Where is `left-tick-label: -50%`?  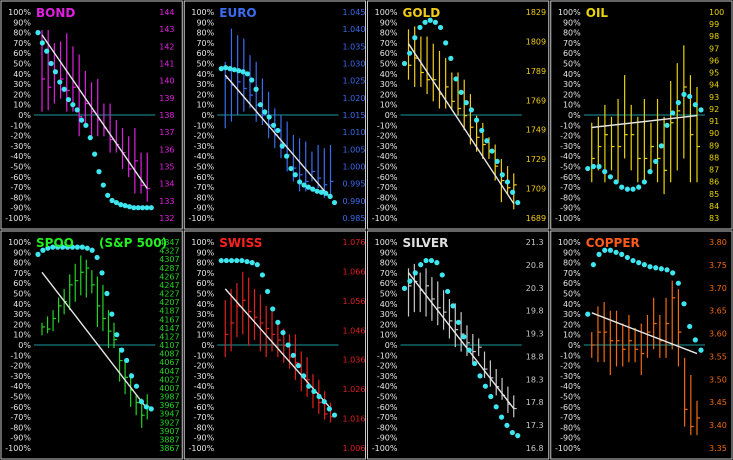
left-tick-label: -50% is located at coordinates (387, 397).